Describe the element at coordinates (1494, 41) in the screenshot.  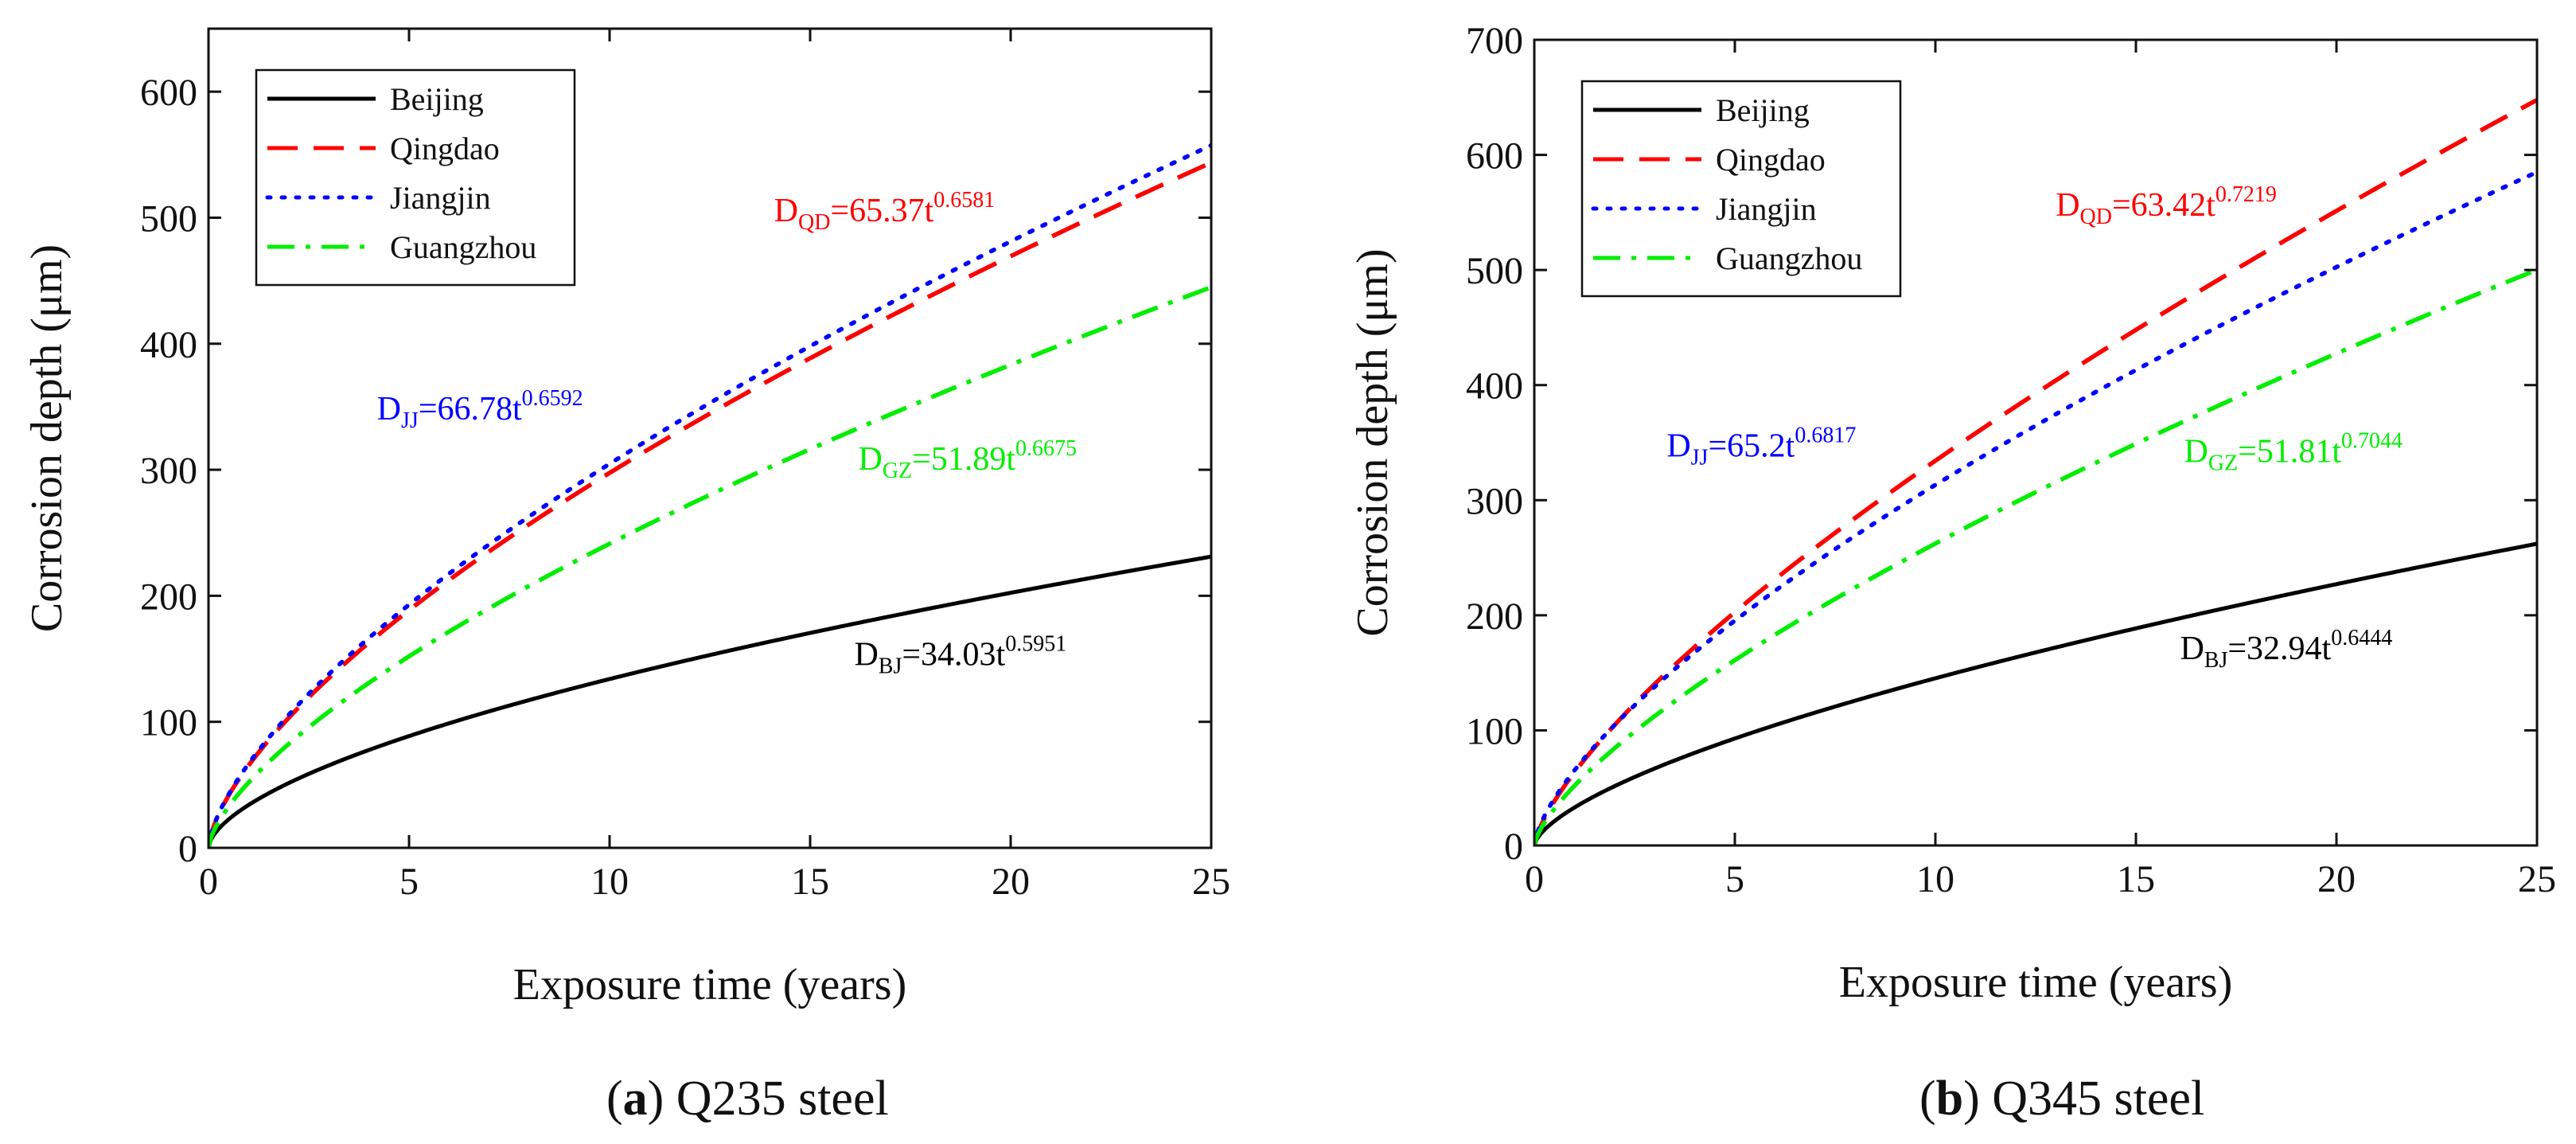
I see `y-tick-label: 700` at that location.